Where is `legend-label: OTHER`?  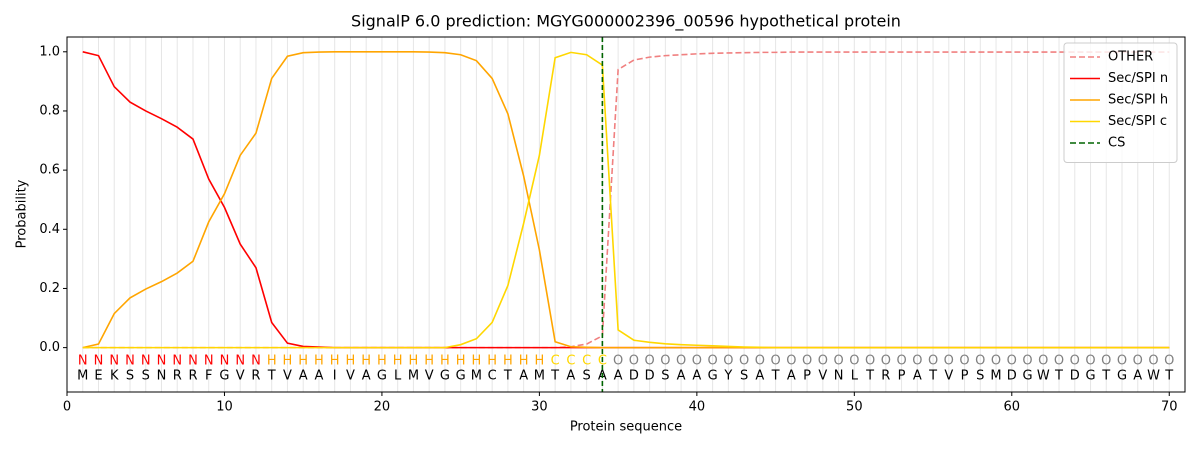
legend-label: OTHER is located at coordinates (1130, 57).